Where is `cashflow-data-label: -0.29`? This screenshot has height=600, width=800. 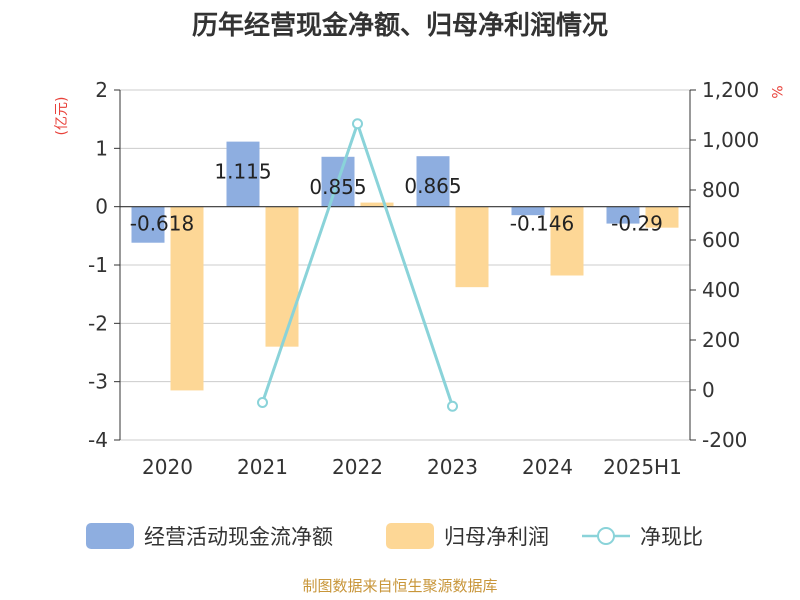 cashflow-data-label: -0.29 is located at coordinates (637, 224).